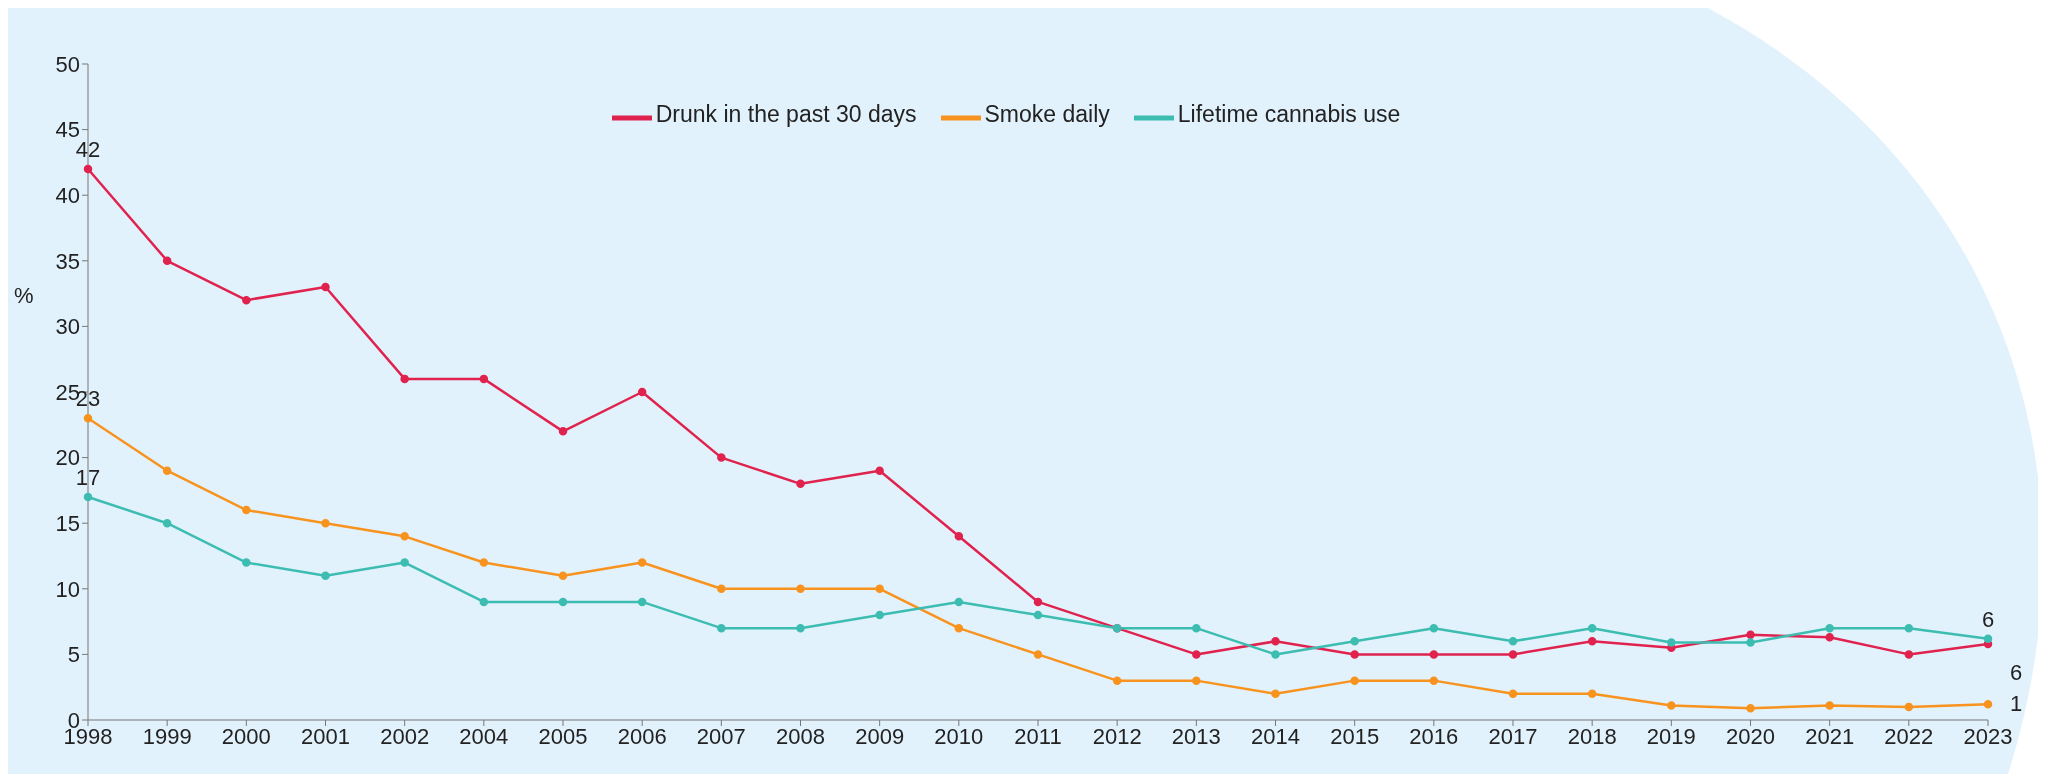 The width and height of the screenshot is (2054, 782). Describe the element at coordinates (1750, 736) in the screenshot. I see `x-tick-label: 2020` at that location.